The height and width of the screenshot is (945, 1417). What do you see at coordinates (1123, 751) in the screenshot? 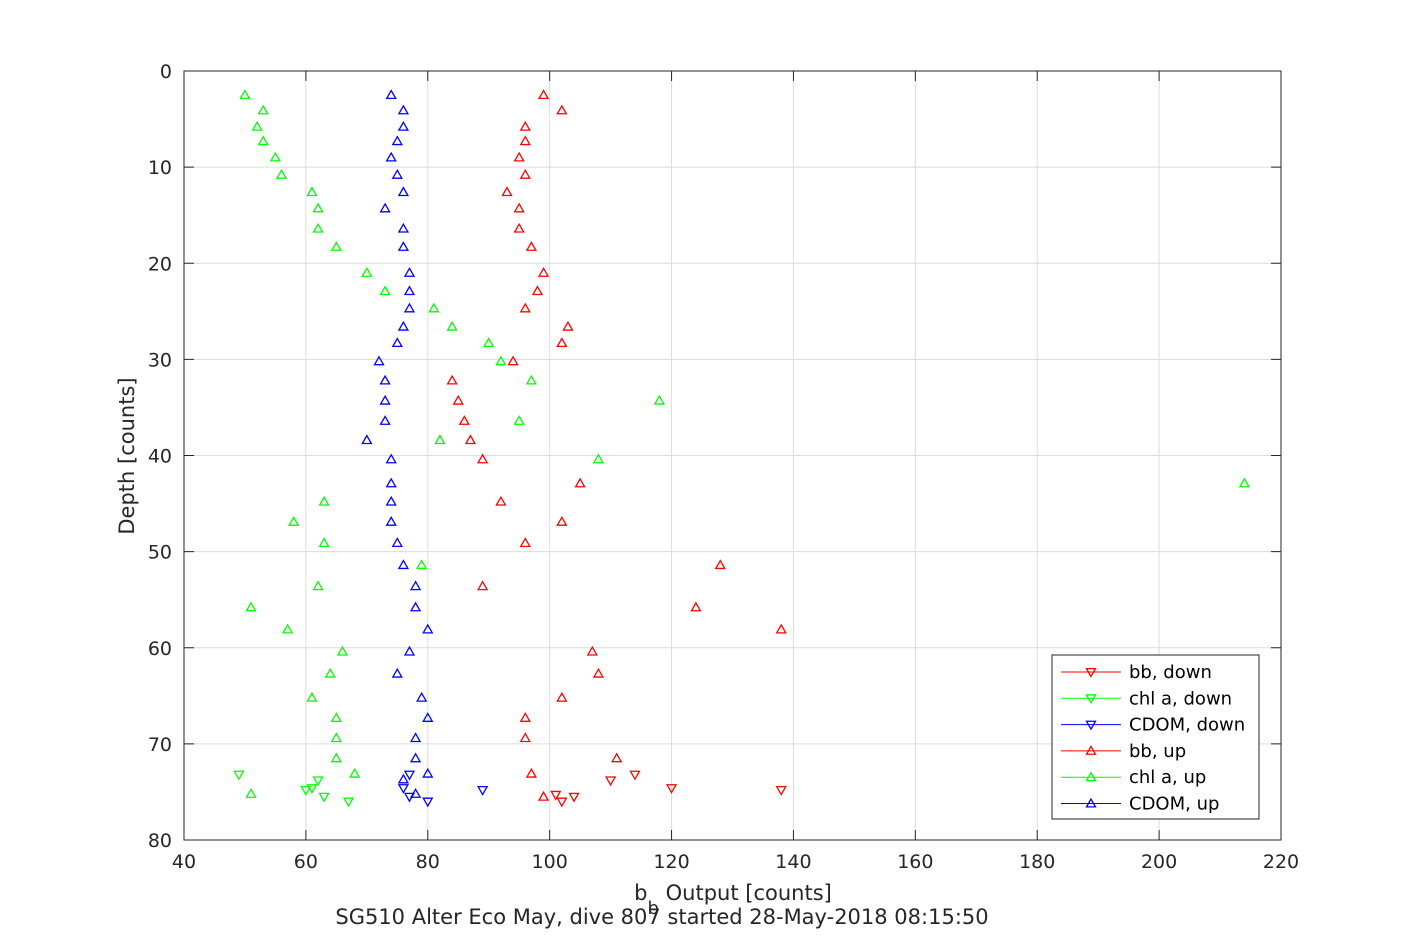
I see `legend-entry: bb, up` at bounding box center [1123, 751].